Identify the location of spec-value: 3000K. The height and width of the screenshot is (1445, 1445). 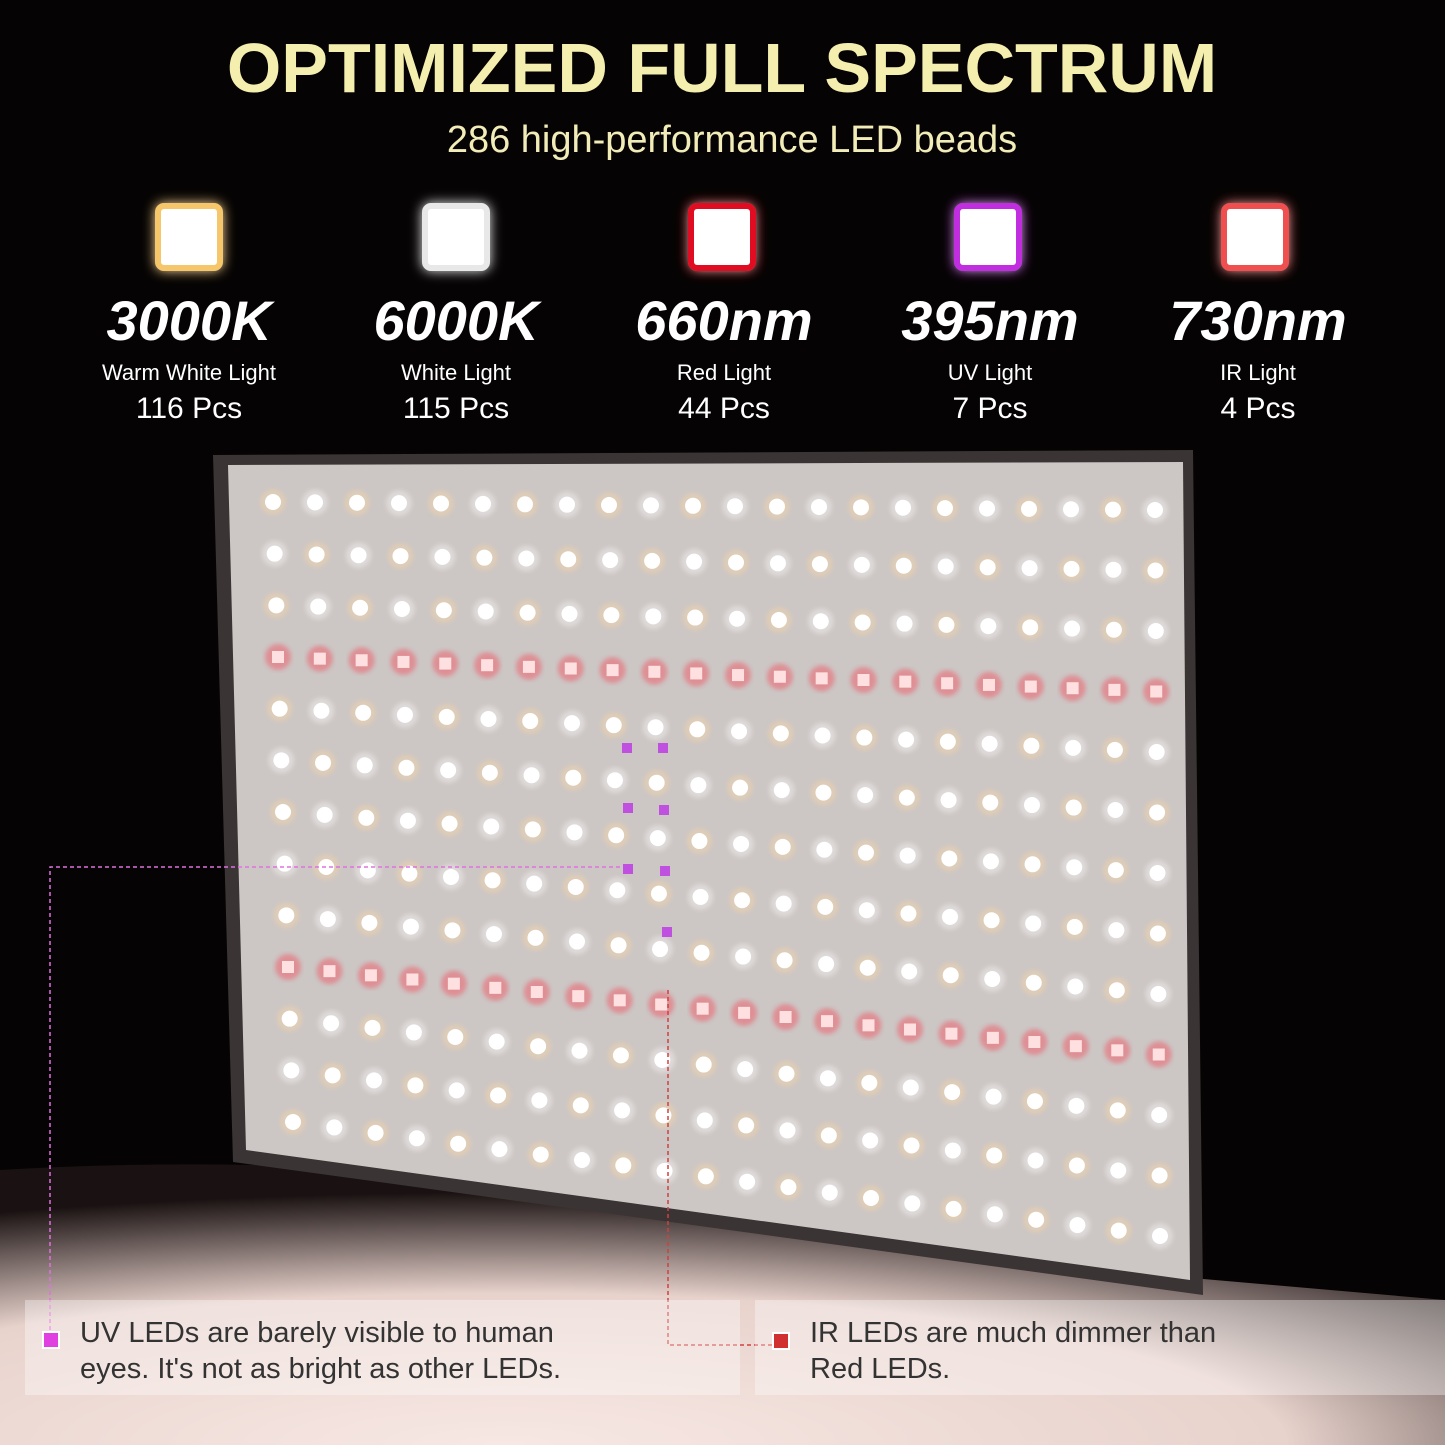
(190, 320).